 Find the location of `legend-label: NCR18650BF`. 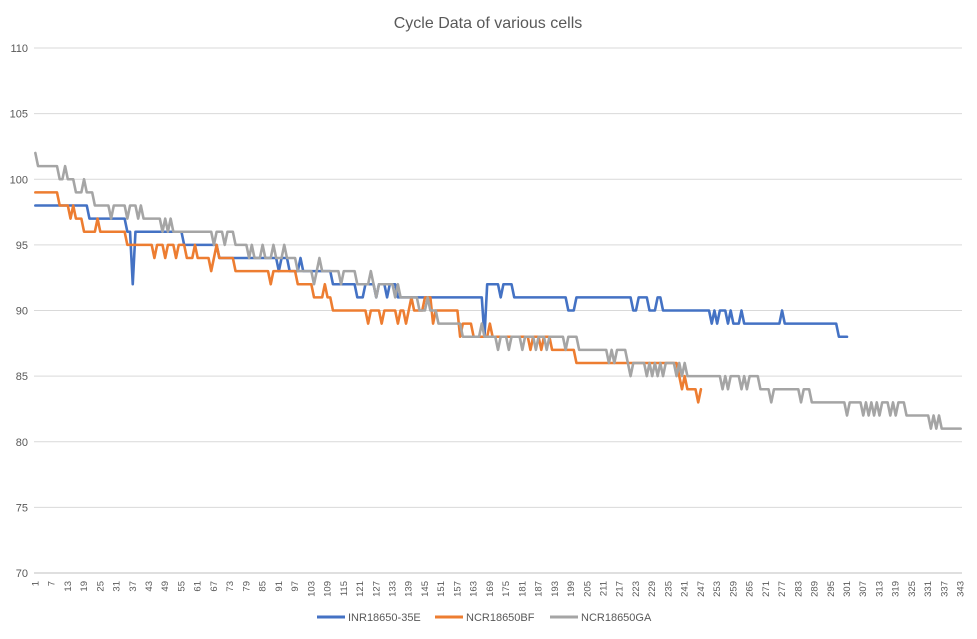

legend-label: NCR18650BF is located at coordinates (500, 618).